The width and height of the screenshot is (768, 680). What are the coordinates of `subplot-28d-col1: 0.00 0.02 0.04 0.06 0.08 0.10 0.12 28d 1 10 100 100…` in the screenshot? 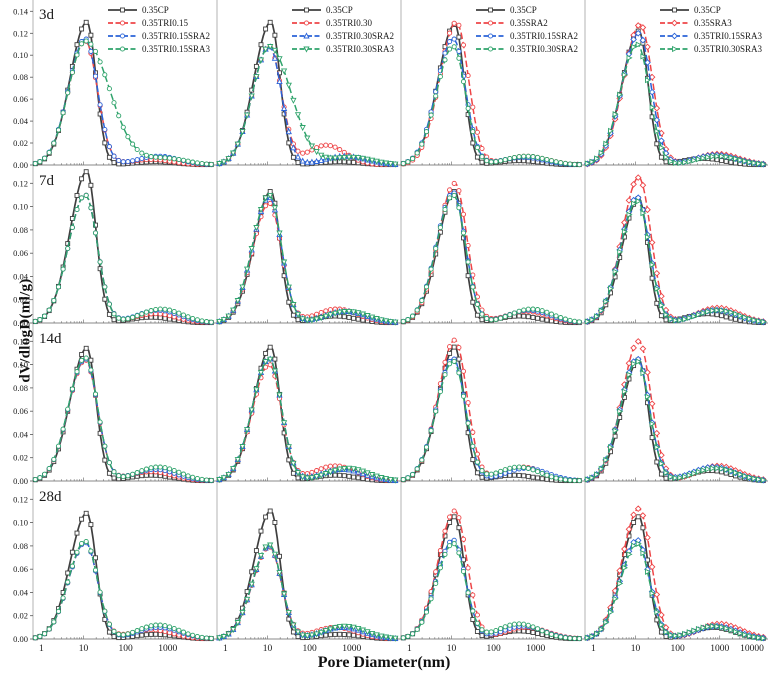 It's located at (114, 568).